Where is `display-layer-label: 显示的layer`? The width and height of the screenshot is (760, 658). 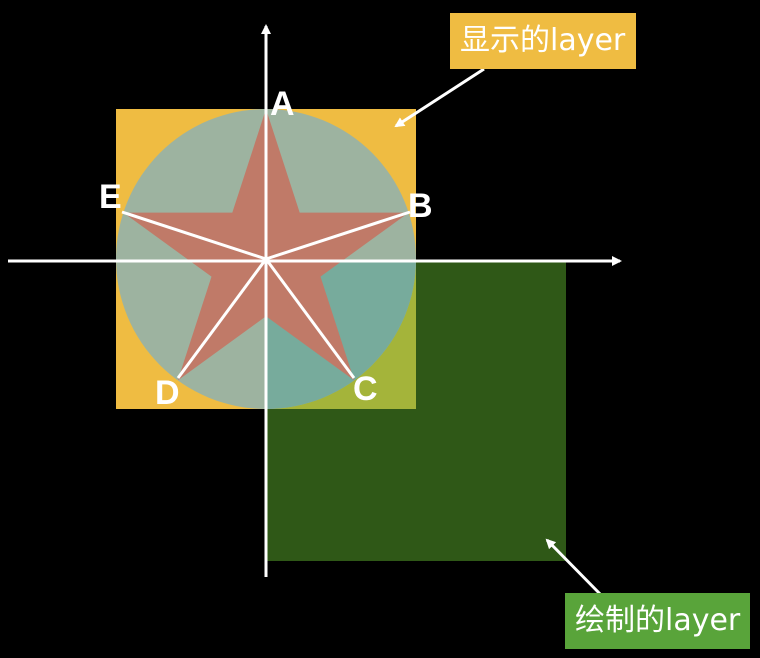 display-layer-label: 显示的layer is located at coordinates (543, 41).